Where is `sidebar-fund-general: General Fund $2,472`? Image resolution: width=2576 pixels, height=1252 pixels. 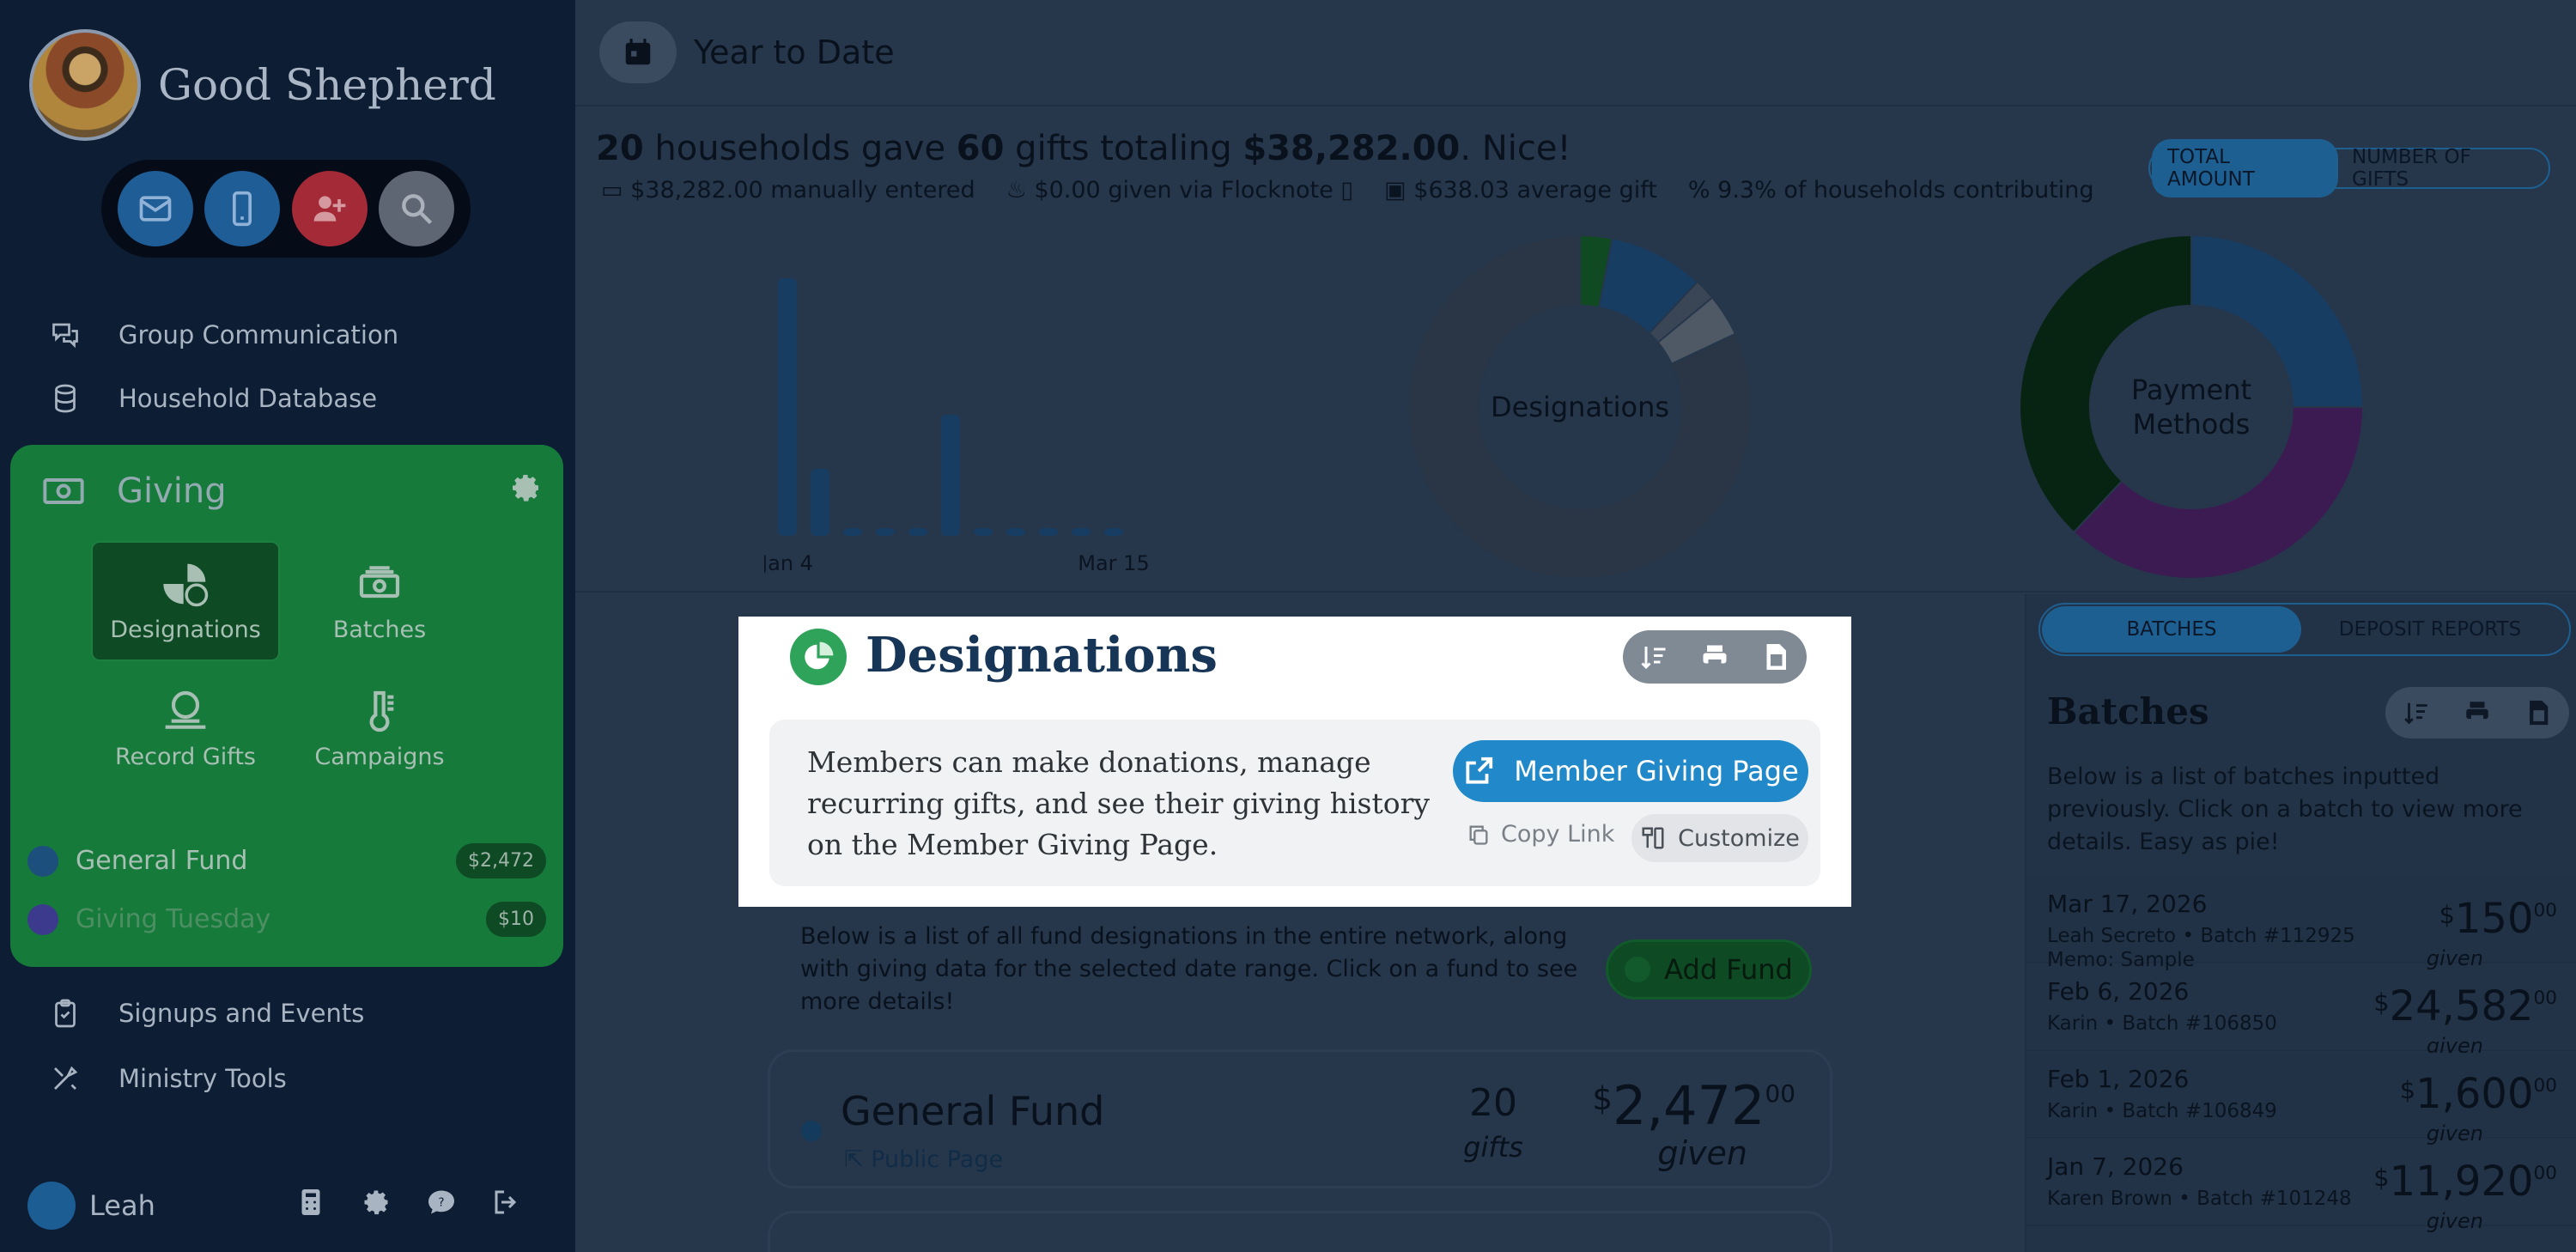 sidebar-fund-general: General Fund $2,472 is located at coordinates (293, 860).